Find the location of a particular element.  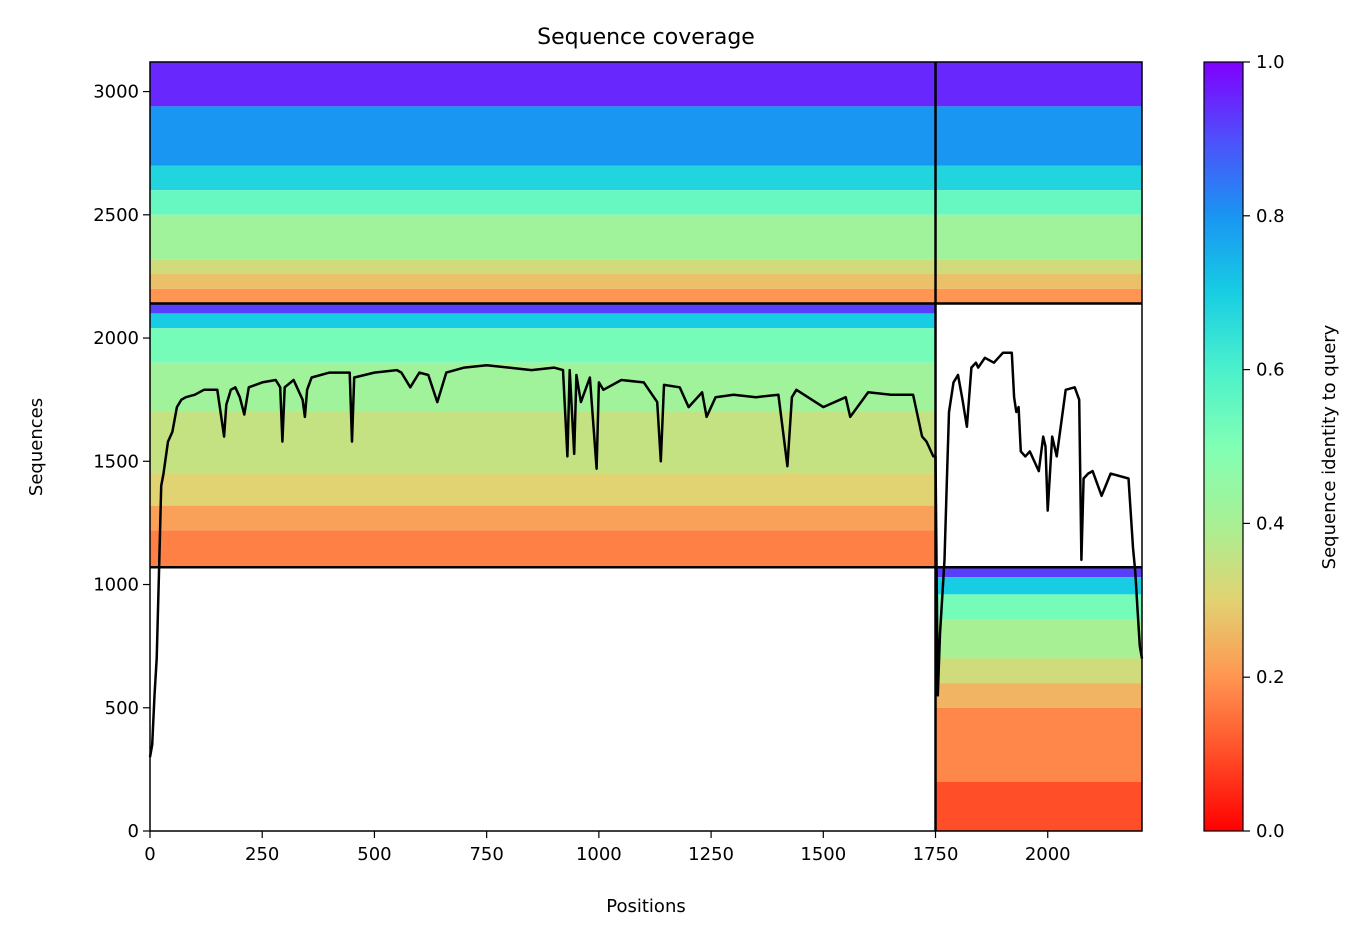

colorbar-tick-label: 0.0 is located at coordinates (1270, 831).